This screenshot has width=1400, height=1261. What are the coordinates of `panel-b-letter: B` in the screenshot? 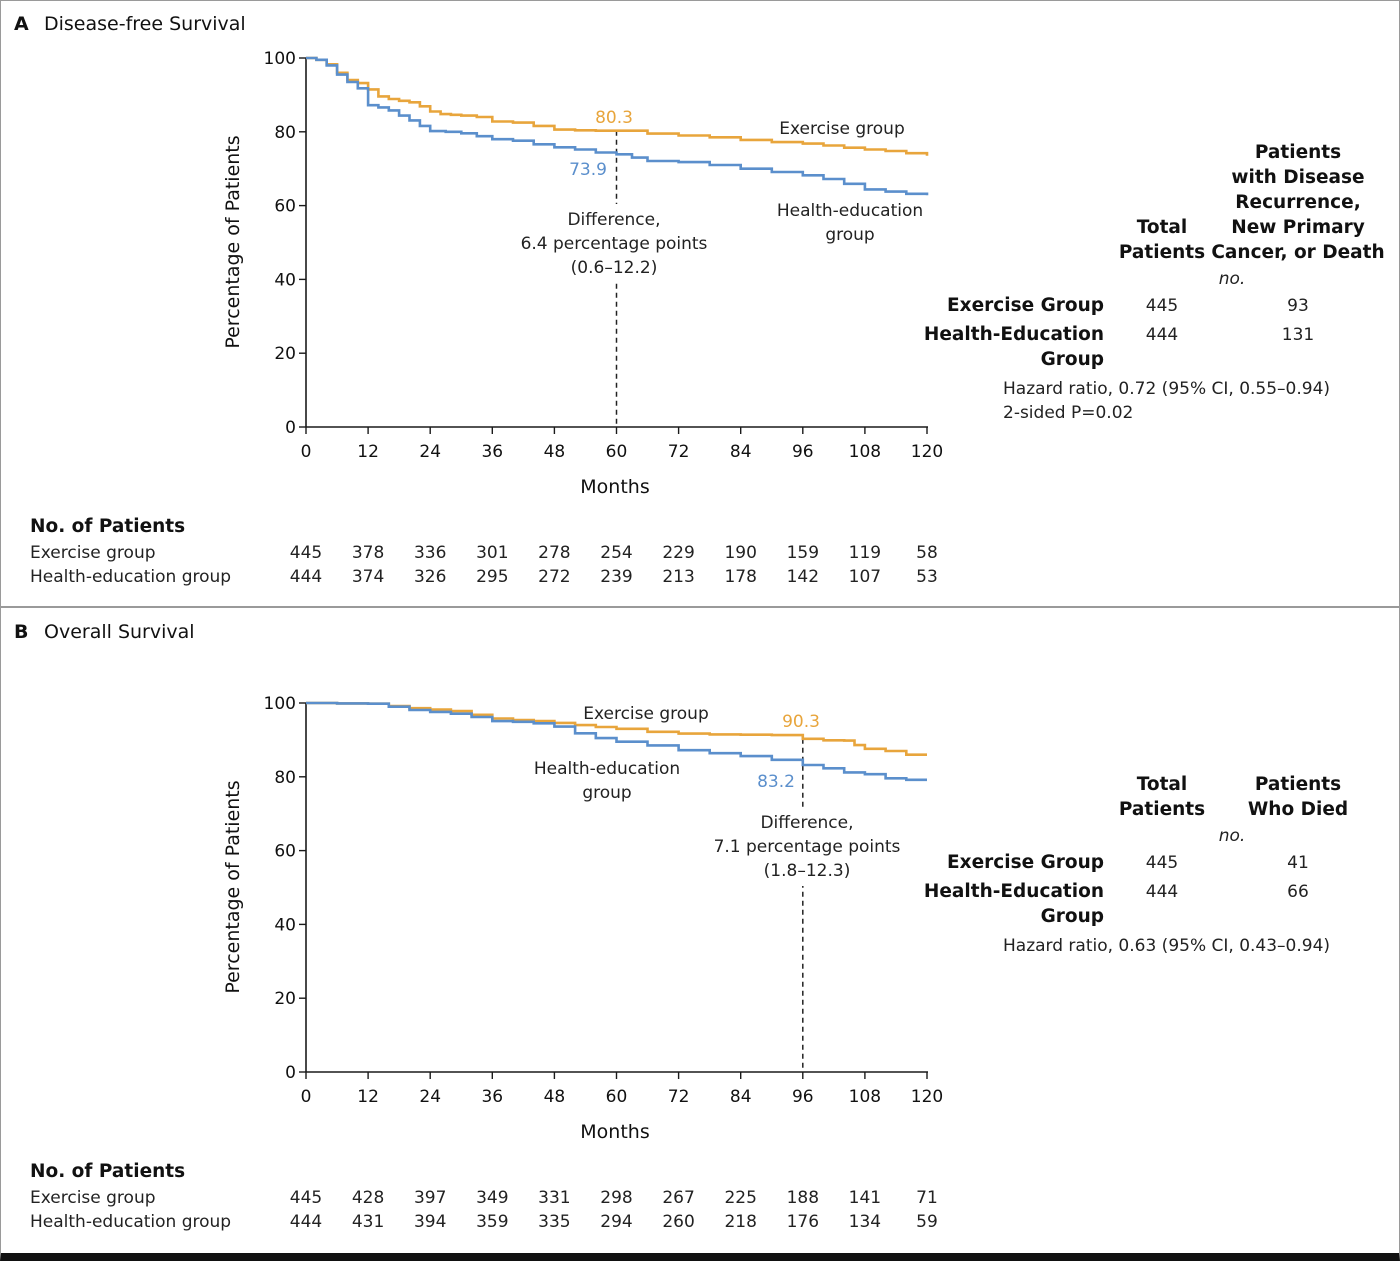 It's located at (21, 632).